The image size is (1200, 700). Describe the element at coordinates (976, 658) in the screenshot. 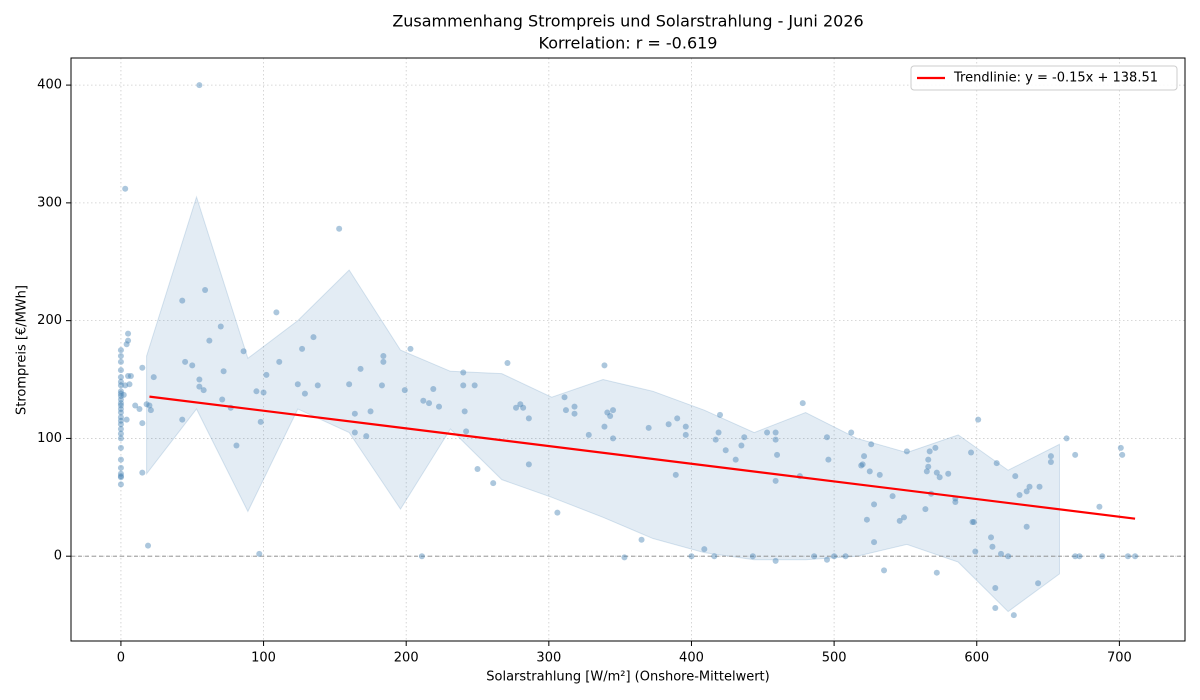

I see `x-tick-label: 600` at that location.